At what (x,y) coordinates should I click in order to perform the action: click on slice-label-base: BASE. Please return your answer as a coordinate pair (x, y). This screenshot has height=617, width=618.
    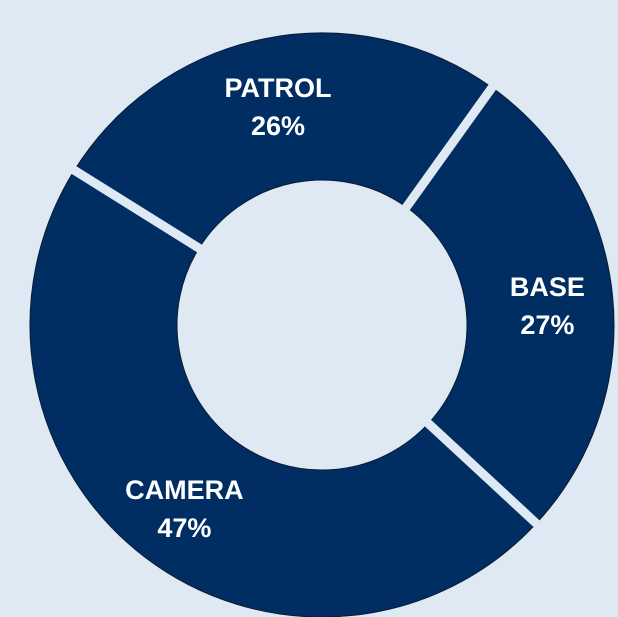
    Looking at the image, I should click on (547, 287).